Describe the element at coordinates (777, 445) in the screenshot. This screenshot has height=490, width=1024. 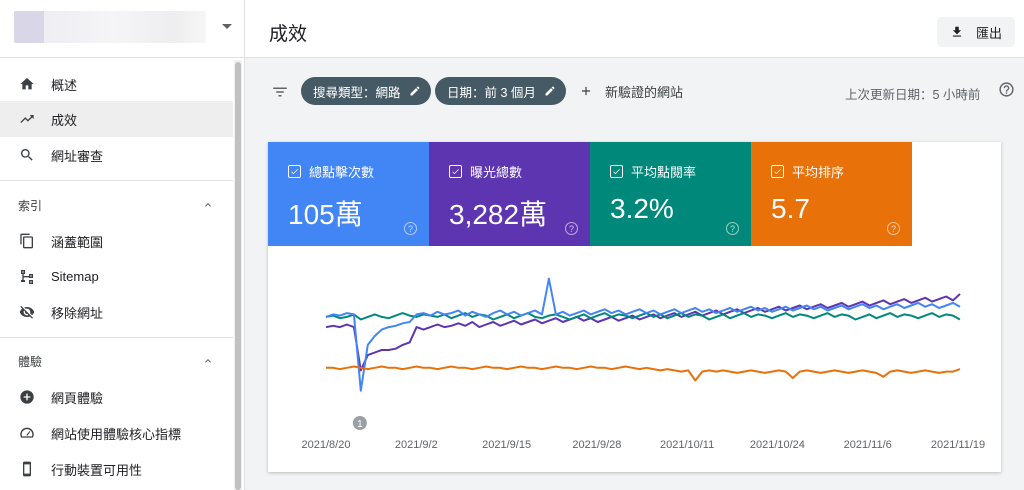
I see `x-tick-label: 2021/10/24` at that location.